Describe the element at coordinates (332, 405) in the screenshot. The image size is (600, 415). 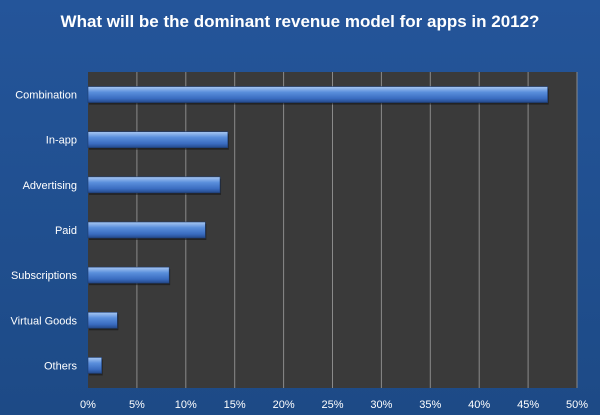
I see `x-tick-label: 25%` at that location.